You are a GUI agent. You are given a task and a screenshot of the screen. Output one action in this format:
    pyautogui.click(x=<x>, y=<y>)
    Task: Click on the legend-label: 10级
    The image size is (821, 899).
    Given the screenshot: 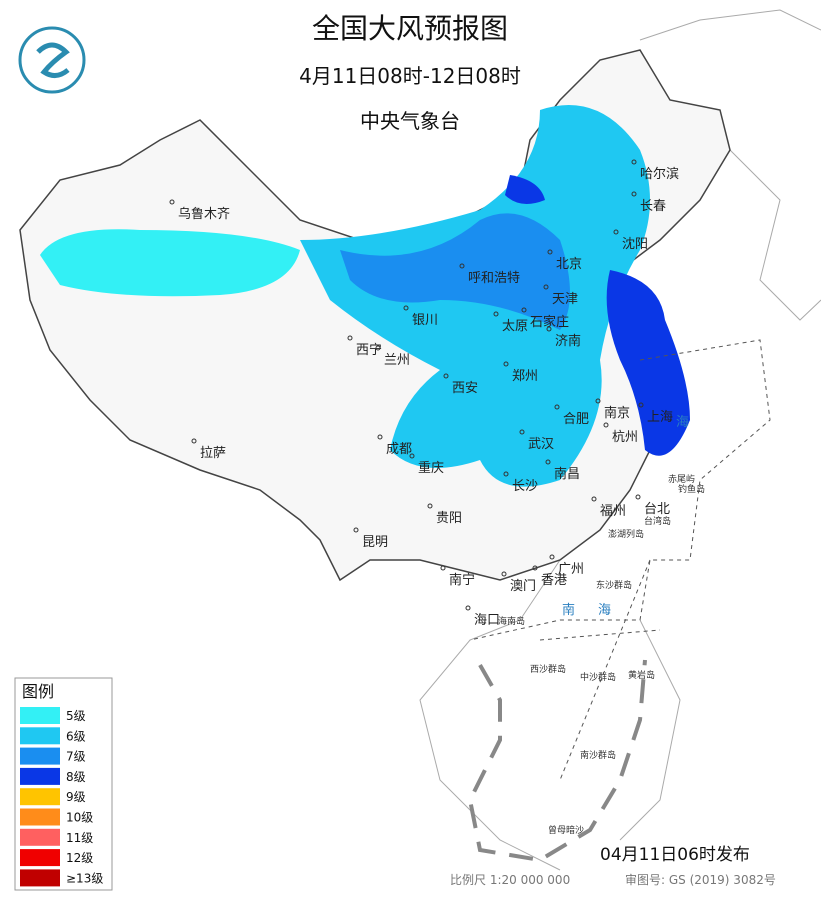 What is the action you would take?
    pyautogui.click(x=79, y=818)
    